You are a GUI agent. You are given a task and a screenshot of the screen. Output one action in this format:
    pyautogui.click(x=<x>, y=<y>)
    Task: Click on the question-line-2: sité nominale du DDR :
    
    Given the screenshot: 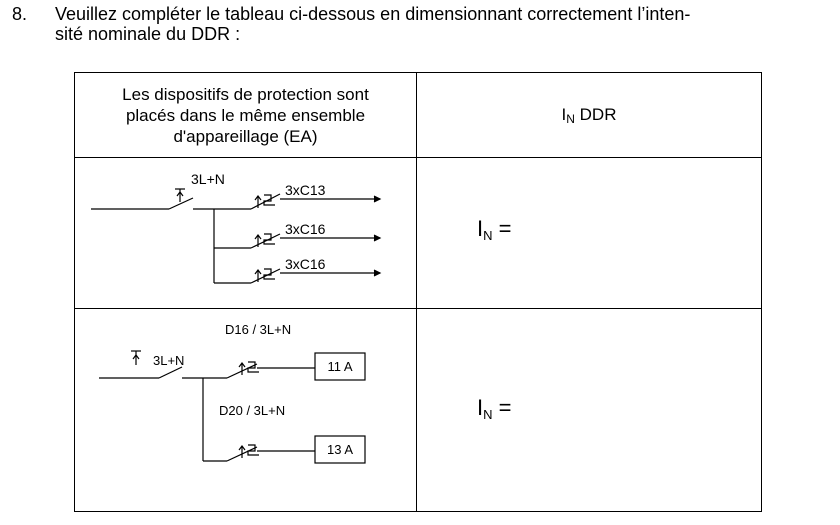 What is the action you would take?
    pyautogui.click(x=148, y=34)
    